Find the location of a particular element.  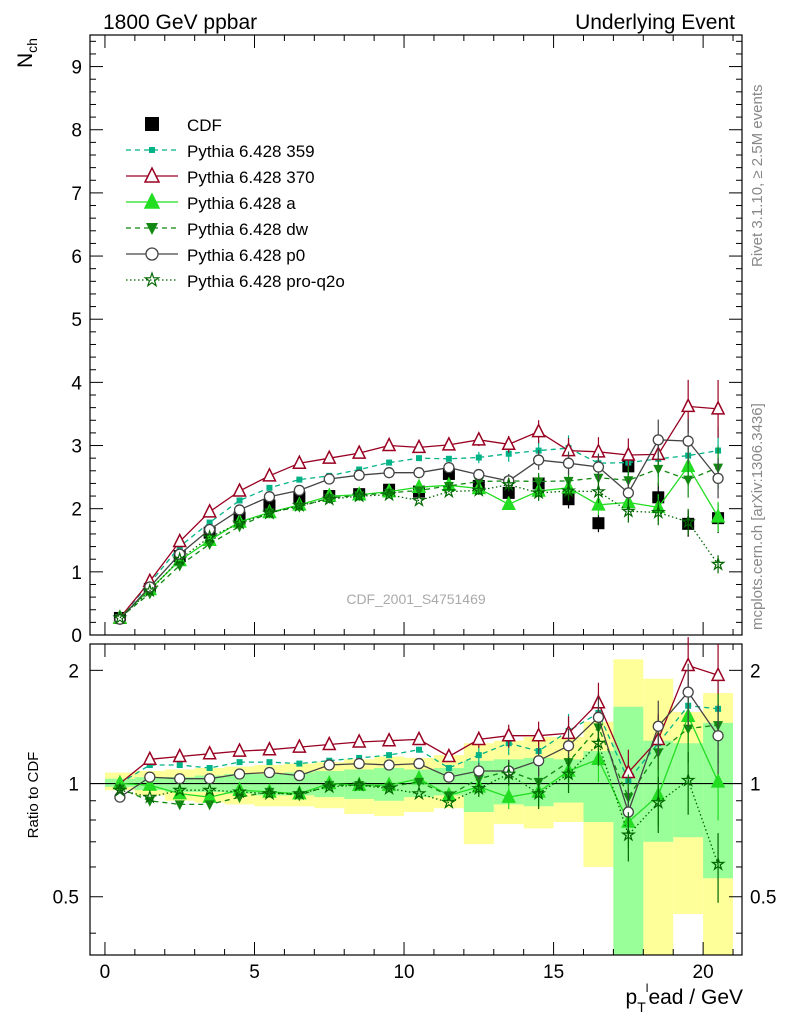

main-ytick-label: 1 is located at coordinates (76, 573).